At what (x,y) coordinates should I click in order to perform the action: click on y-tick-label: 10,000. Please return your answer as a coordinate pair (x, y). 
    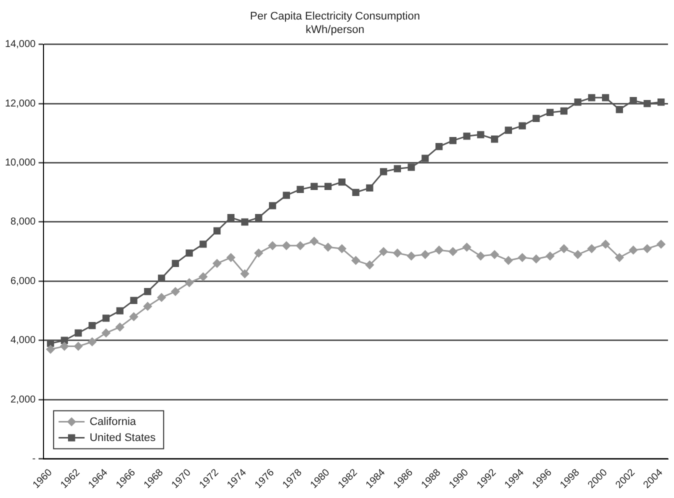
    Looking at the image, I should click on (20, 163).